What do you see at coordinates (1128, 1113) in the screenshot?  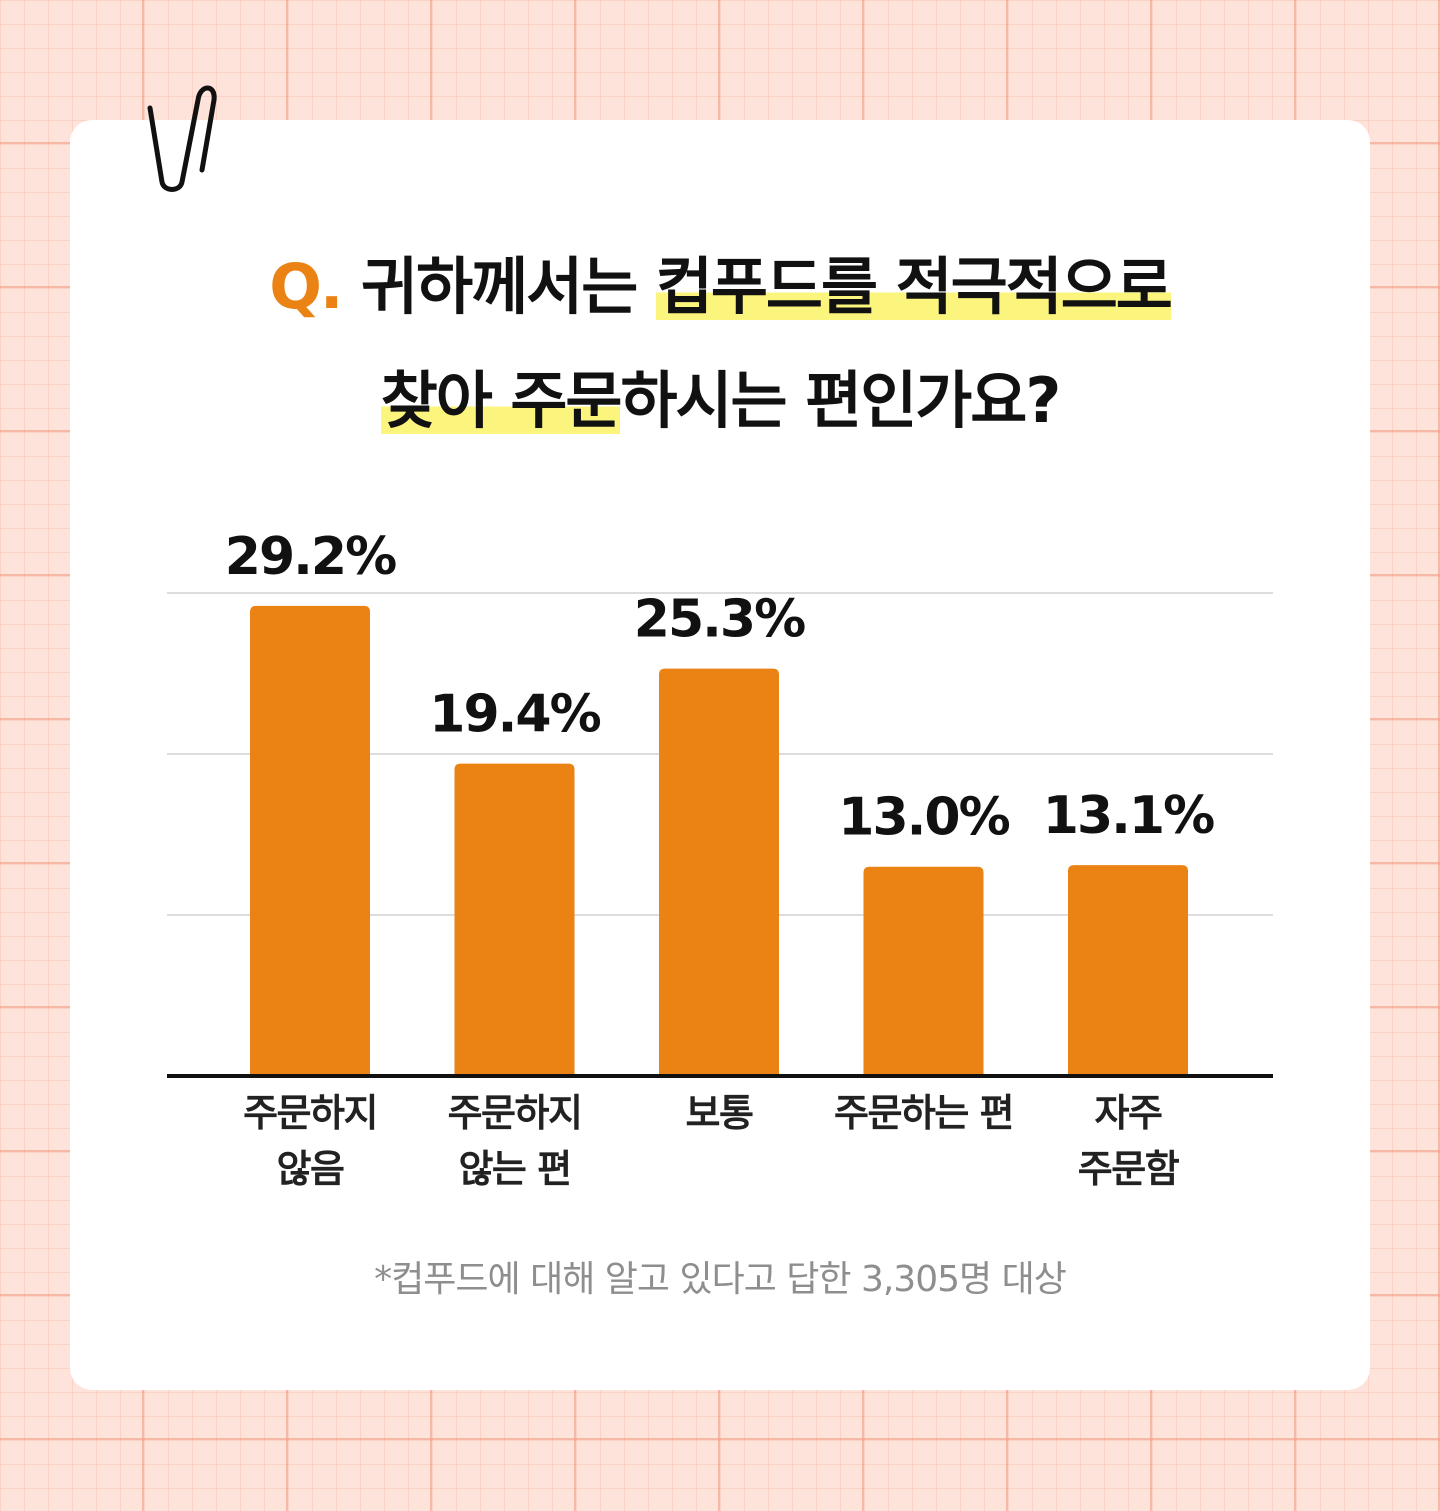 I see `category-label: 자주` at bounding box center [1128, 1113].